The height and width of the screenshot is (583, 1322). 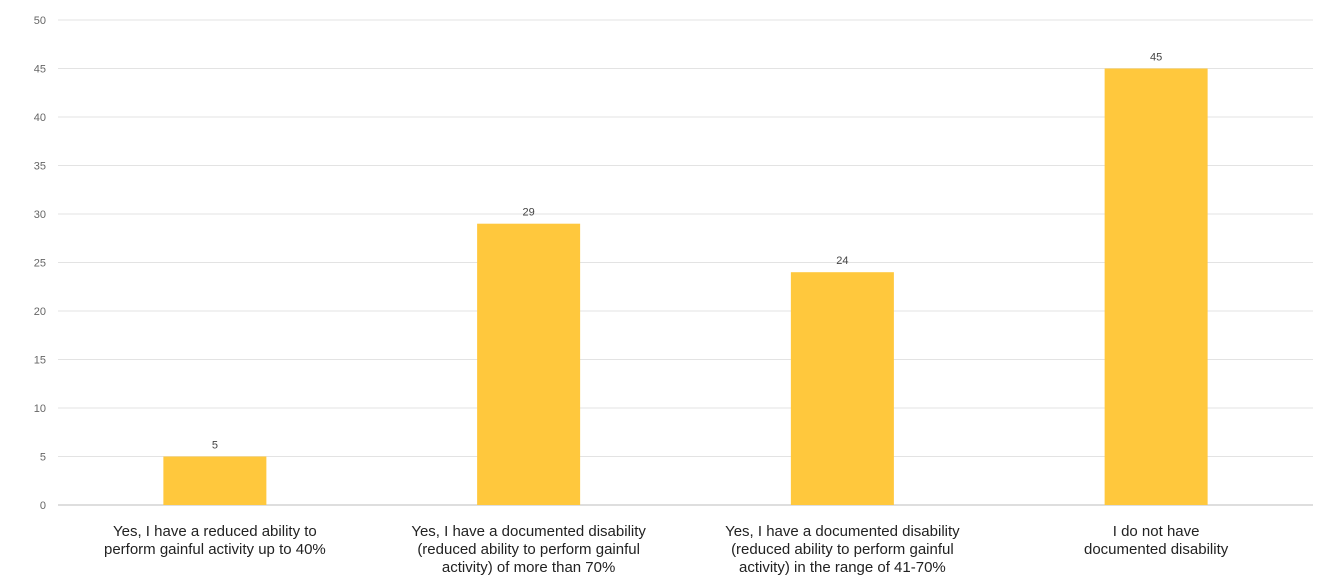 I want to click on y-tick-label: 35, so click(x=40, y=167).